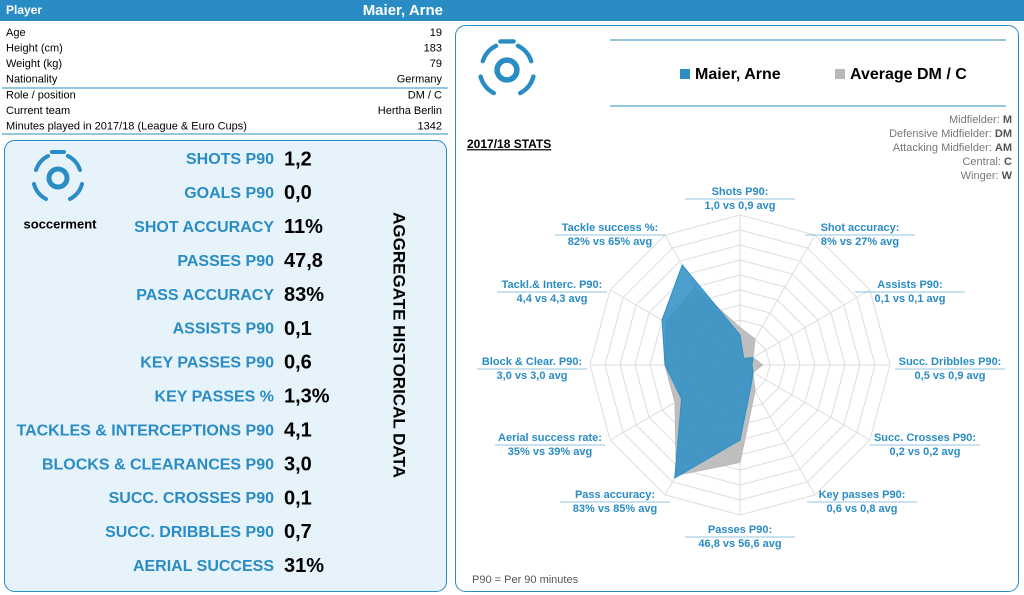 The width and height of the screenshot is (1024, 595). I want to click on spoke-label: Block & Clear. P90:, so click(532, 362).